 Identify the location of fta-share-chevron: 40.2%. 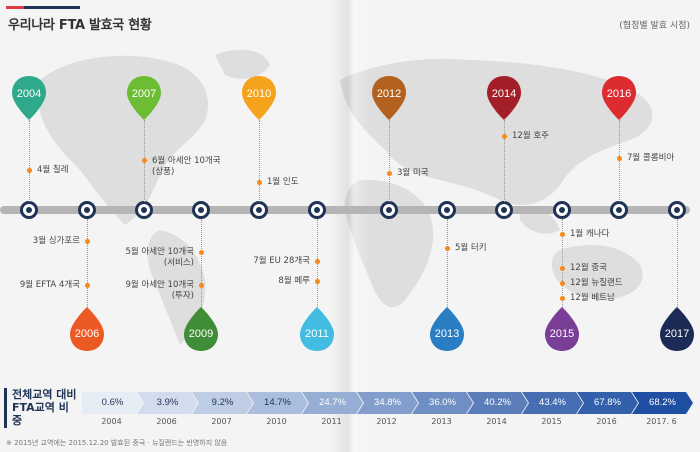
(497, 403).